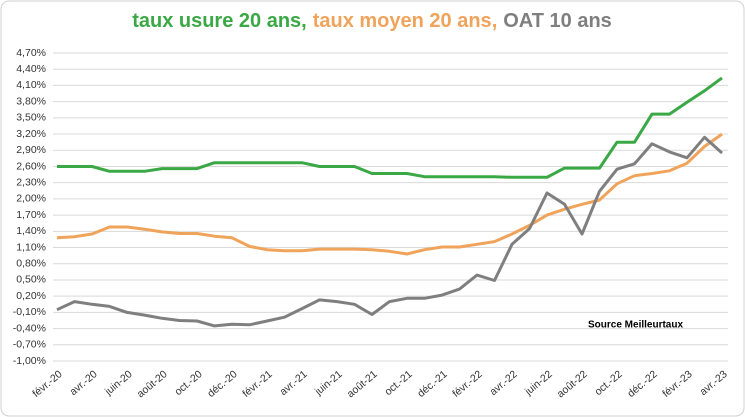  What do you see at coordinates (31, 247) in the screenshot?
I see `y-tick-label: 1,10%` at bounding box center [31, 247].